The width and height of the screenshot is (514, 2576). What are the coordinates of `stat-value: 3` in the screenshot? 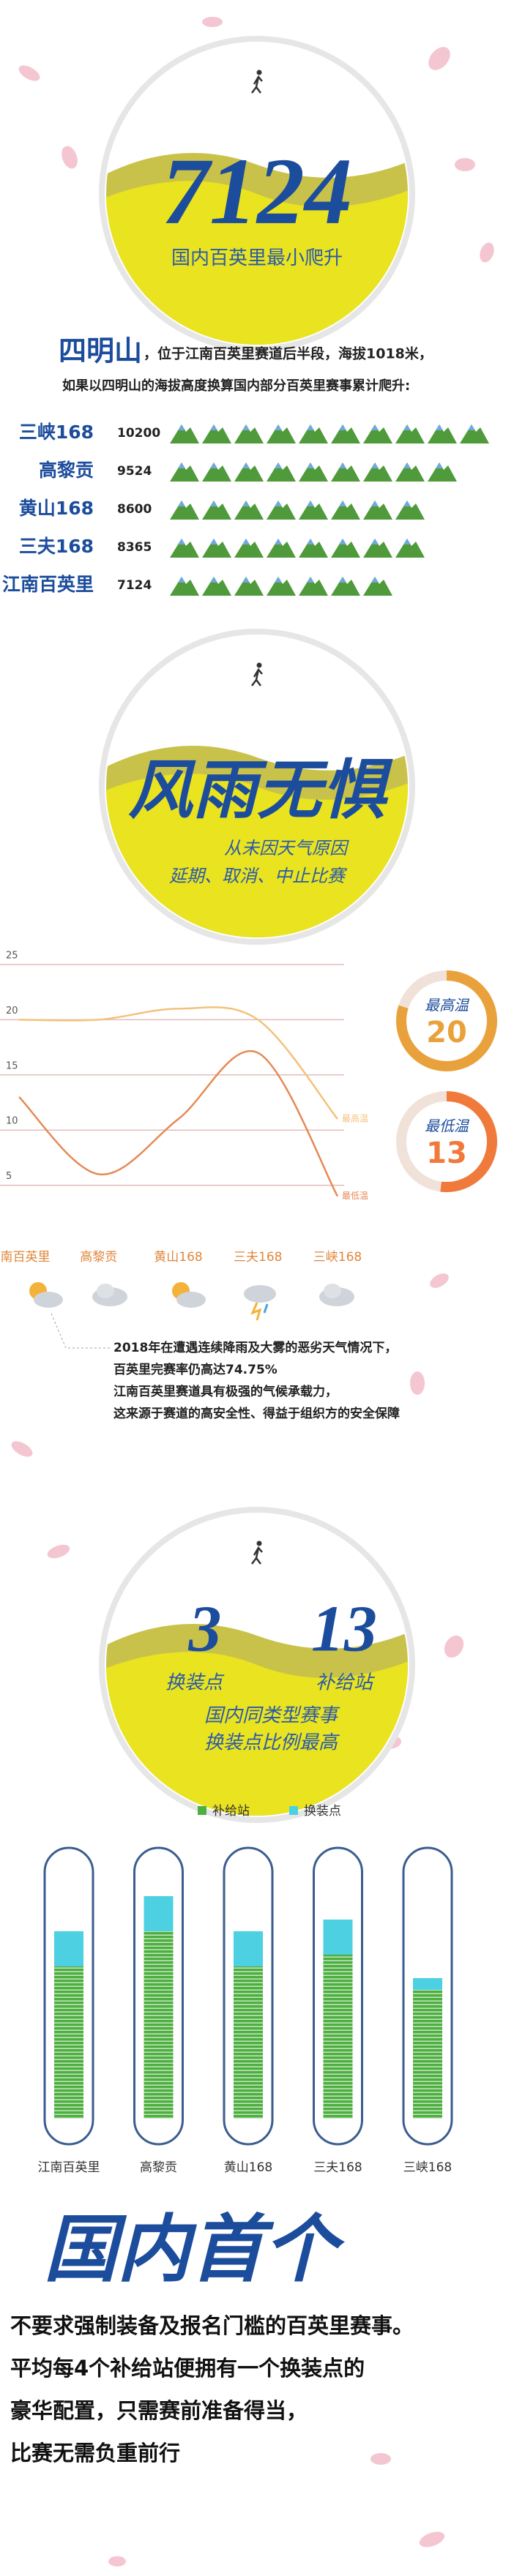 It's located at (205, 1629).